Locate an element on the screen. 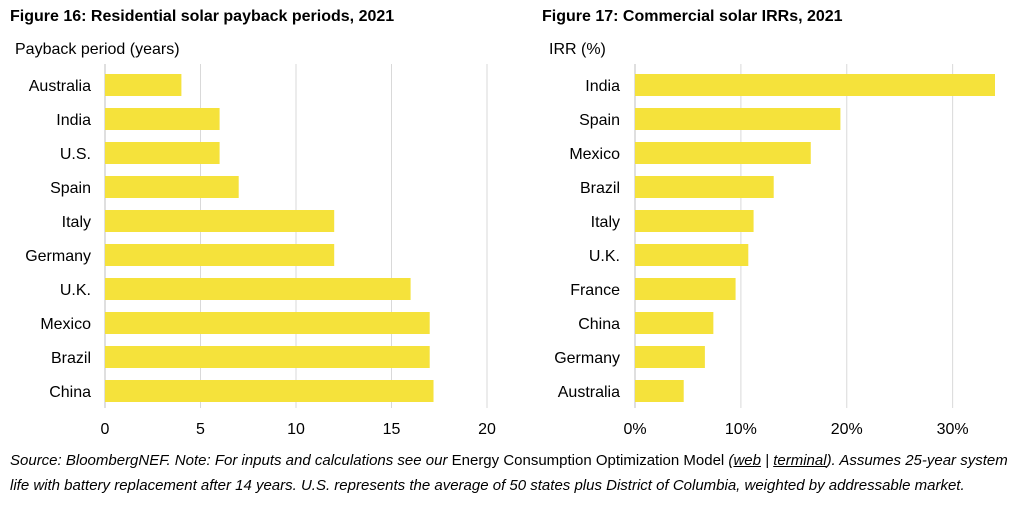 This screenshot has width=1024, height=528. terminal-link: terminal is located at coordinates (800, 460).